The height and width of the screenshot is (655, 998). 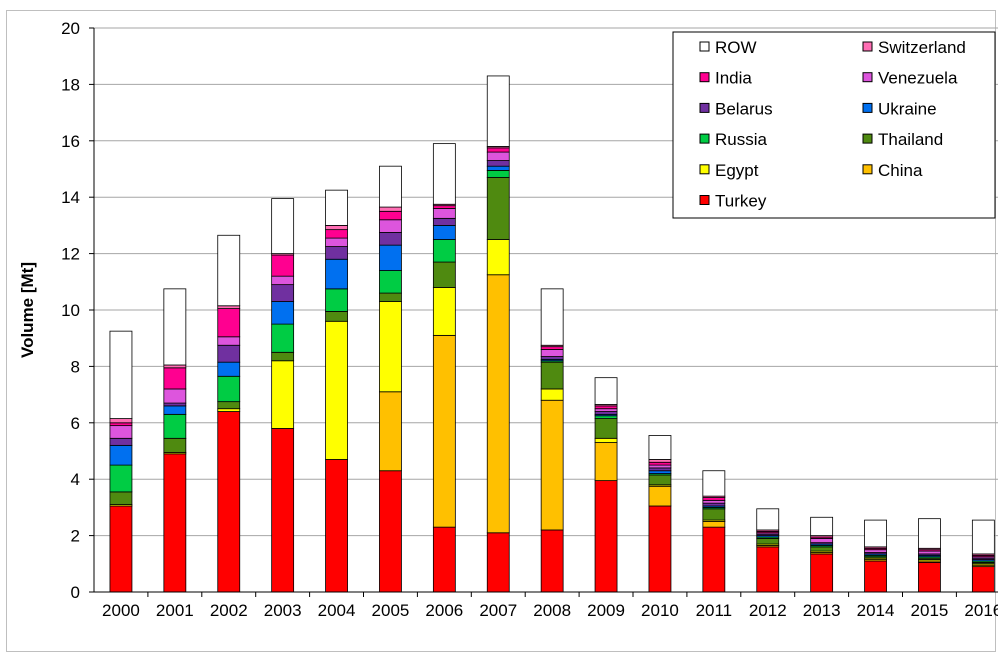 I want to click on y-tick-label: 20, so click(x=70, y=28).